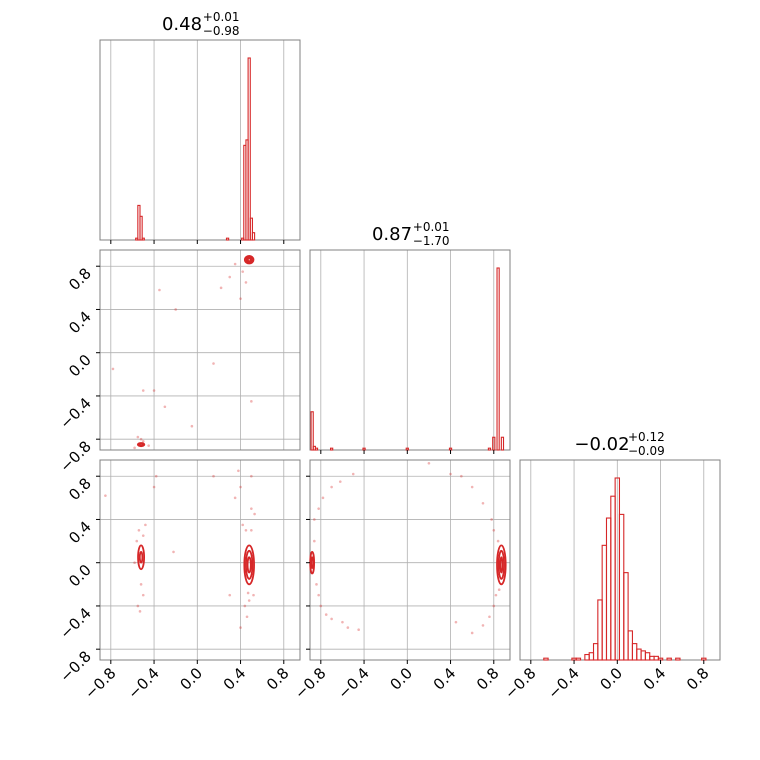 This screenshot has height=760, width=760. Describe the element at coordinates (221, 17) in the screenshot. I see `title-upper-error: +0.01` at that location.